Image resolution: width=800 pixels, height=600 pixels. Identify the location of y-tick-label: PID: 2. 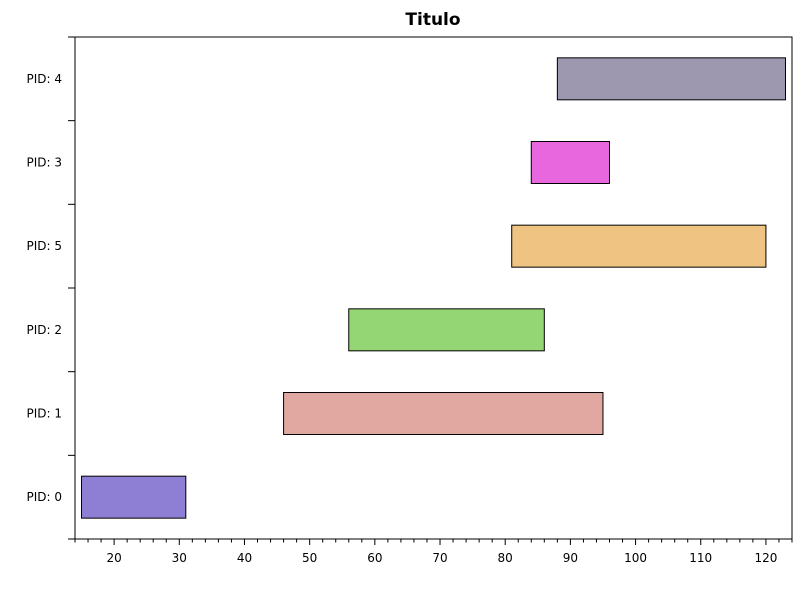
(44, 330).